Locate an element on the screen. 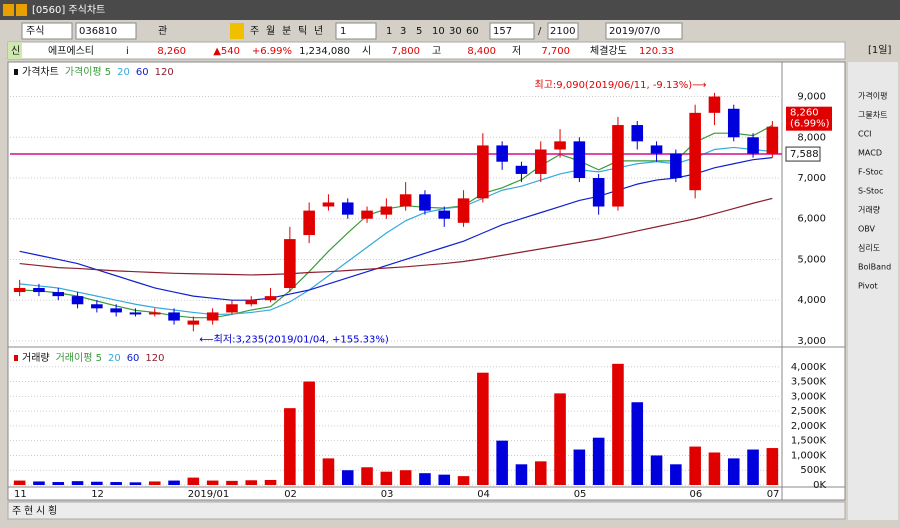 The width and height of the screenshot is (900, 528). button: 년 is located at coordinates (318, 31).